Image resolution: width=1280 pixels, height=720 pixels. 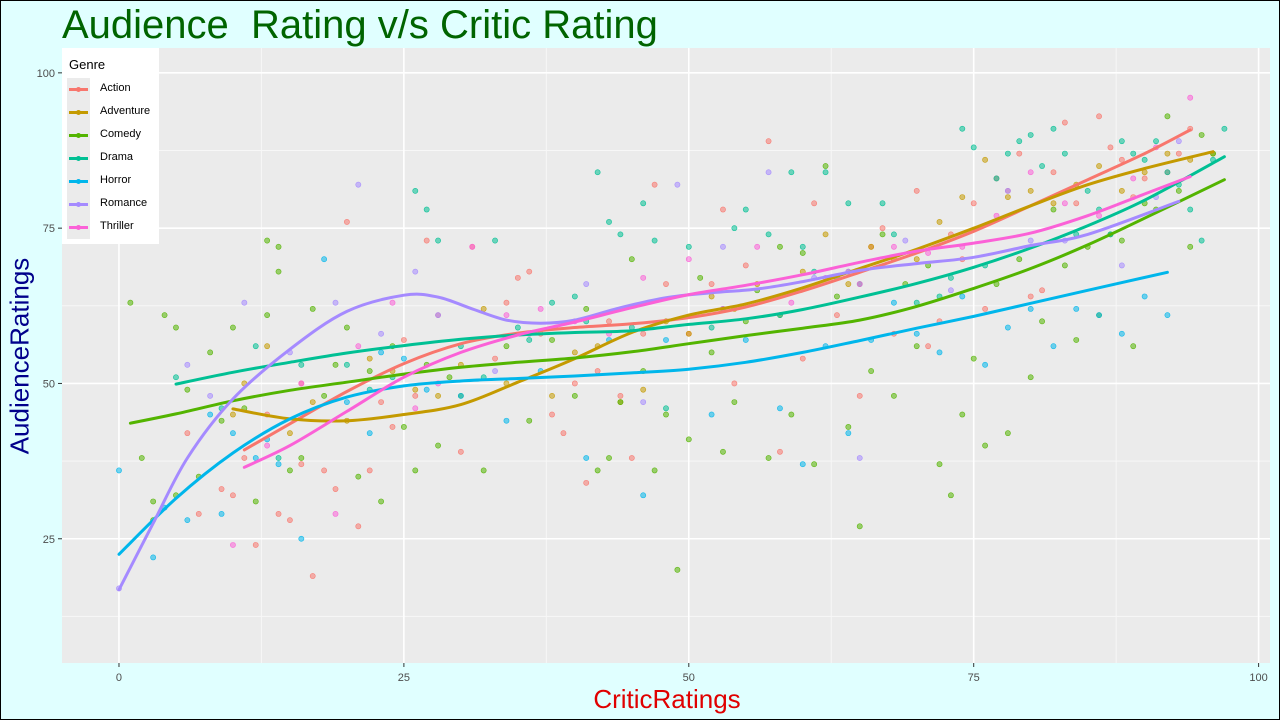 What do you see at coordinates (110, 204) in the screenshot?
I see `legend-item-romance: Romance` at bounding box center [110, 204].